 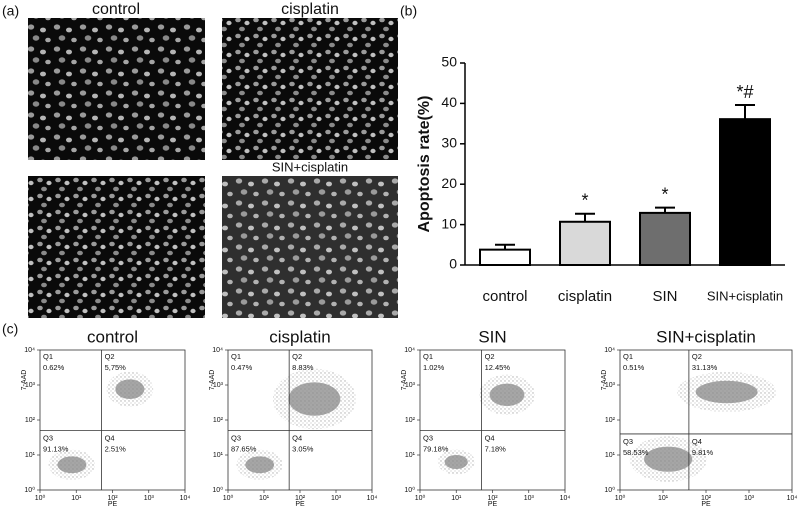 What do you see at coordinates (703, 452) in the screenshot?
I see `quadrant-value: 9.81%` at bounding box center [703, 452].